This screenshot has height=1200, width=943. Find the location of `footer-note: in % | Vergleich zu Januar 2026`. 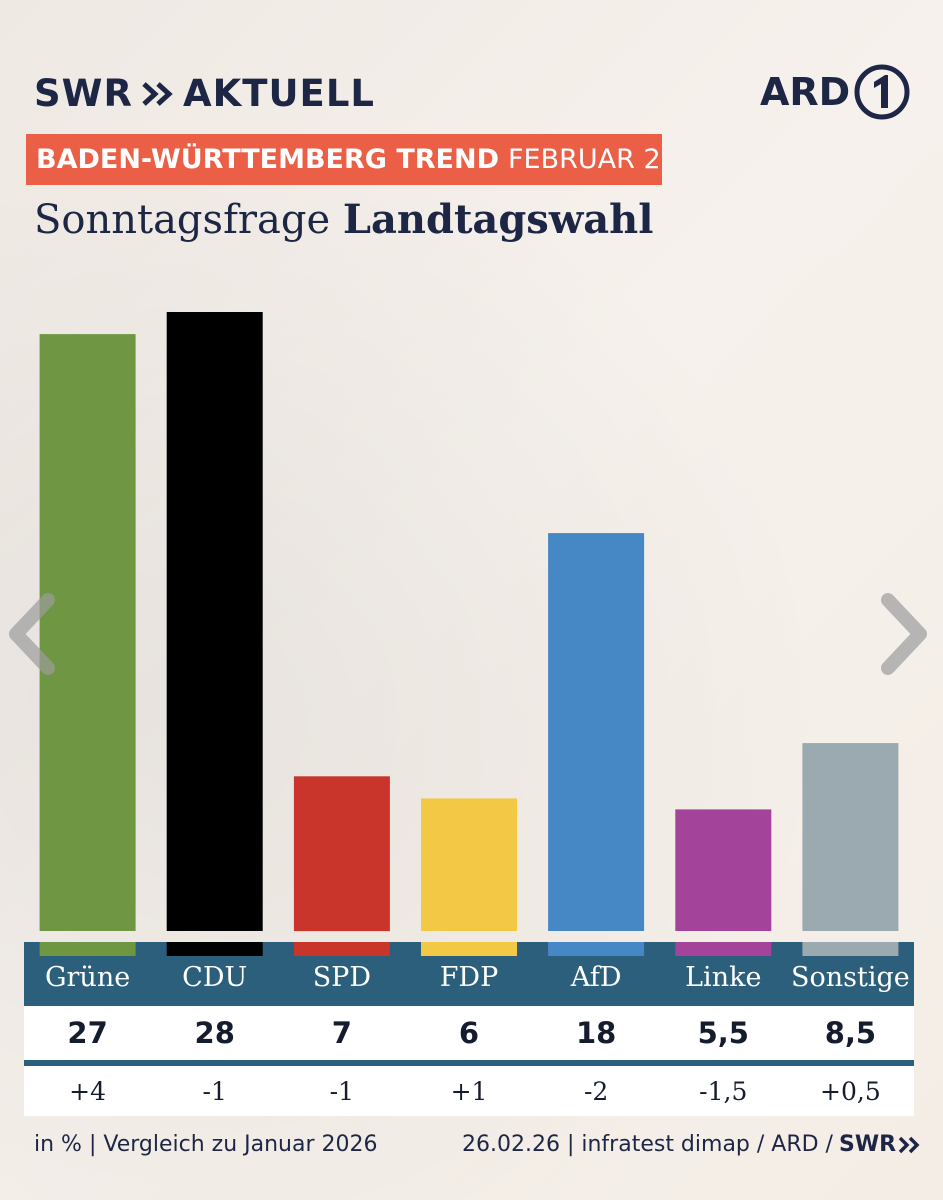

footer-note: in % | Vergleich zu Januar 2026 is located at coordinates (206, 1144).